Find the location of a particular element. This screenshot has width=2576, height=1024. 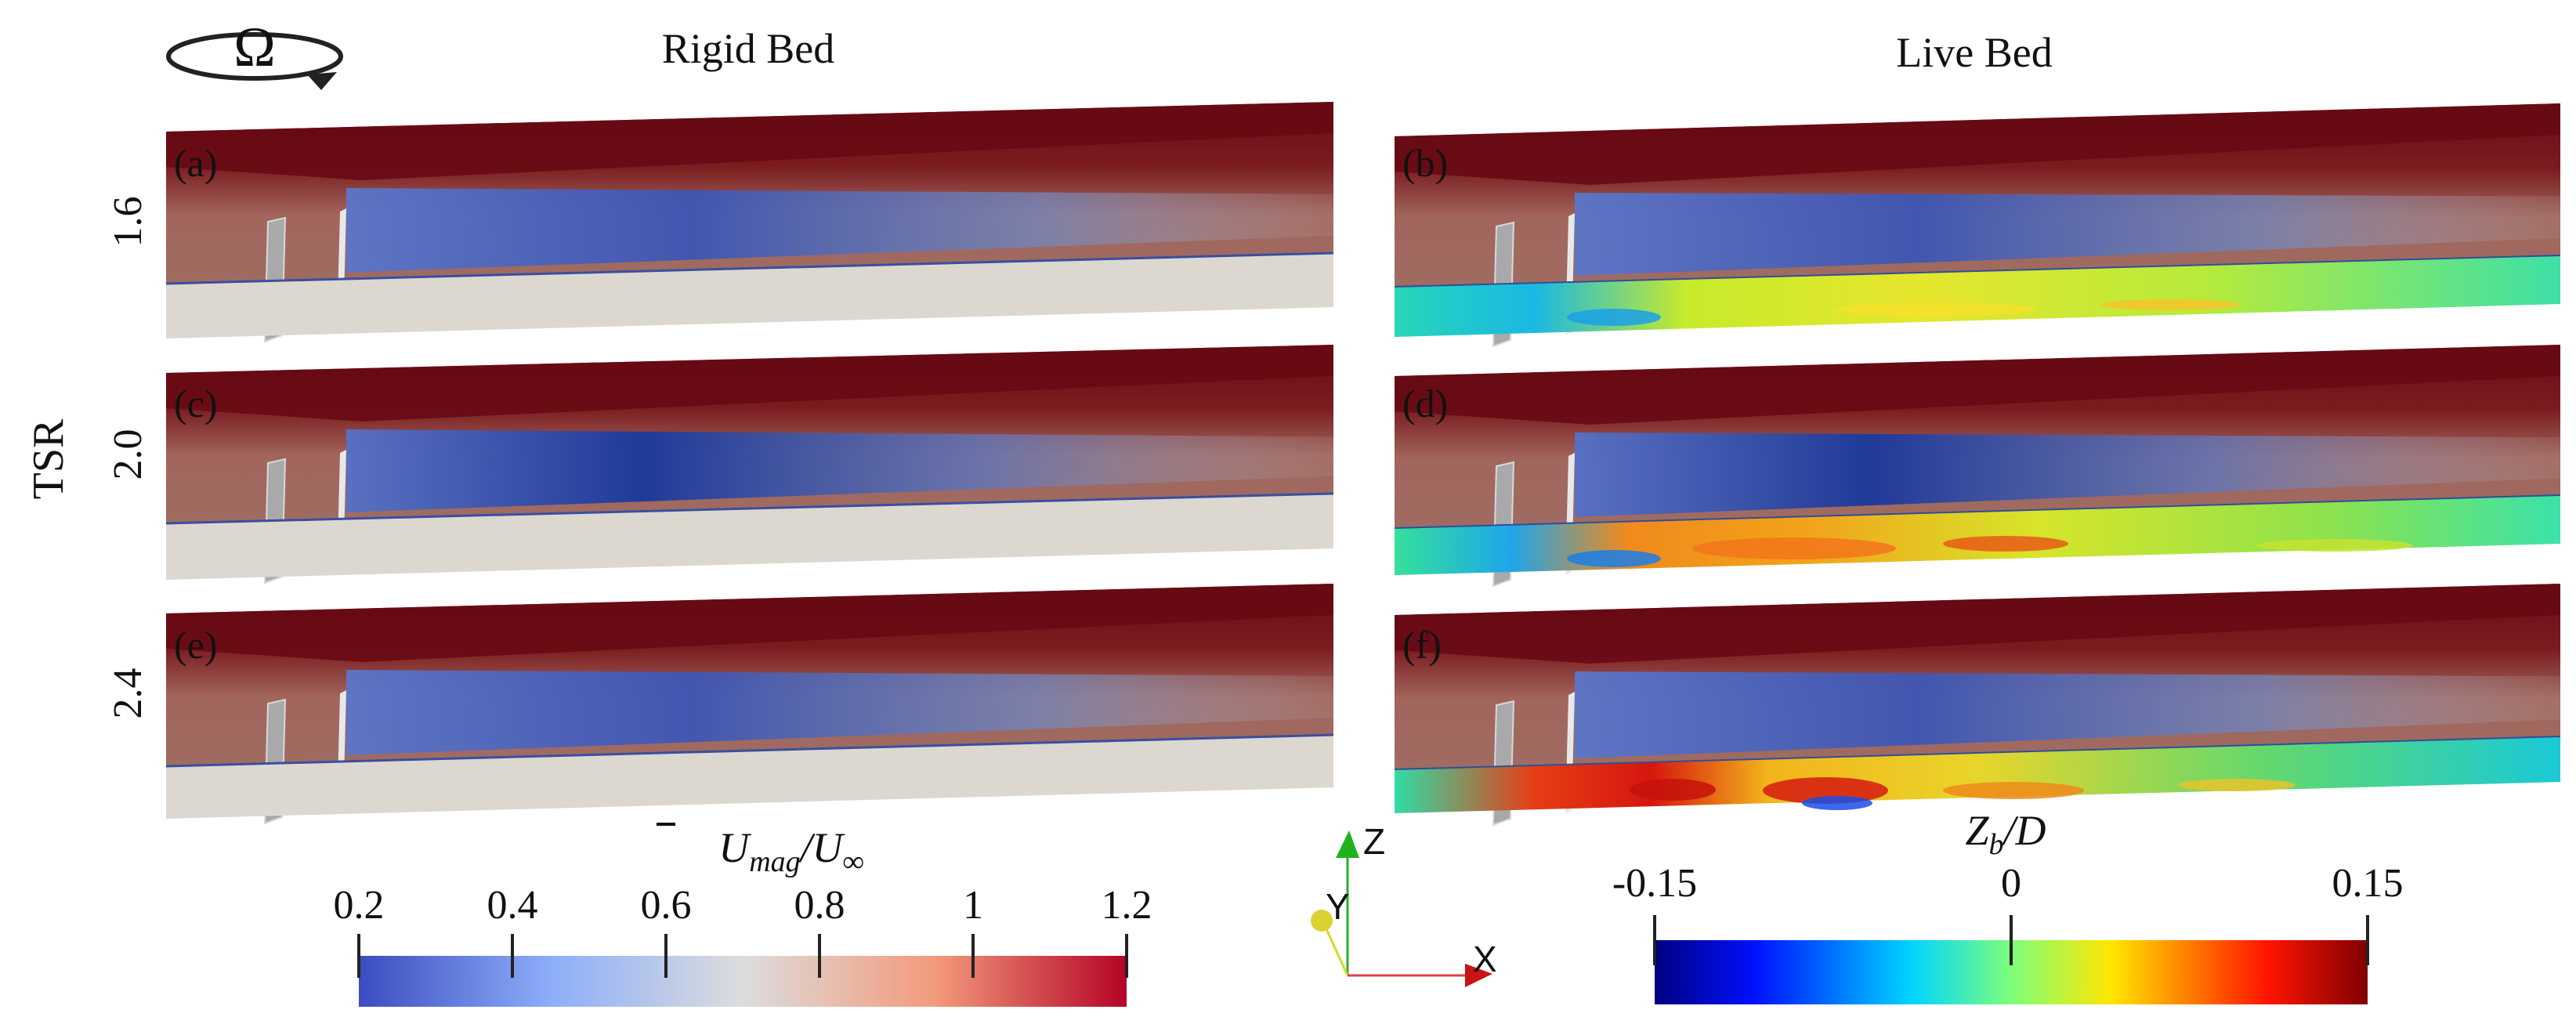

panel-f-live-bed is located at coordinates (1978, 705).